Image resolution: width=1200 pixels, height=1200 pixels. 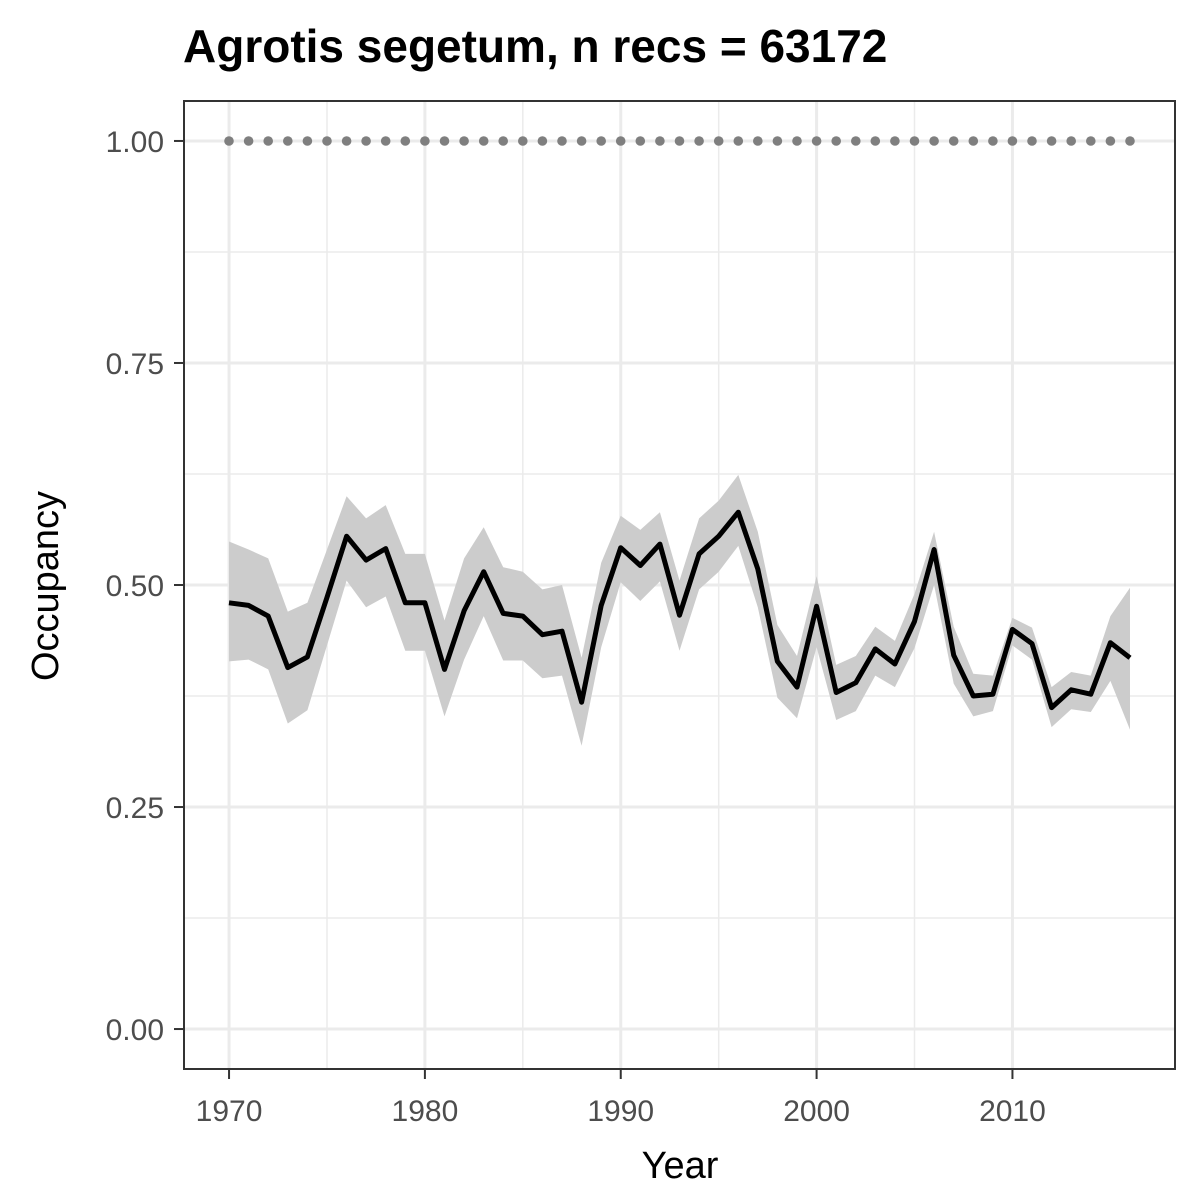 I want to click on x-axis: 1970 1980 1990 2000 2010, so click(x=621, y=1098).